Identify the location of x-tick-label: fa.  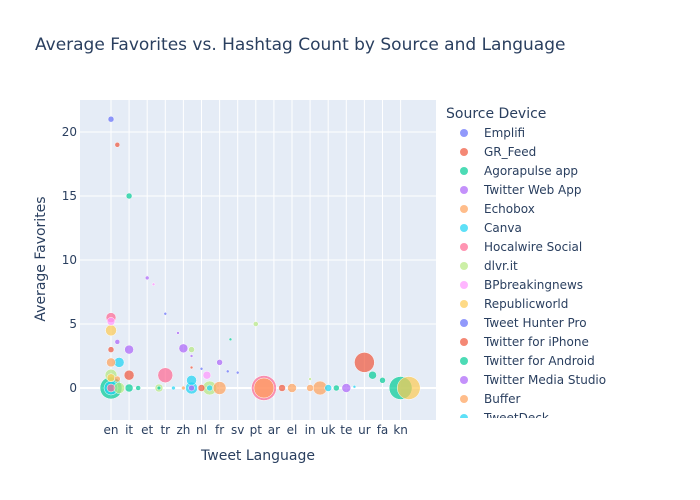
(383, 430).